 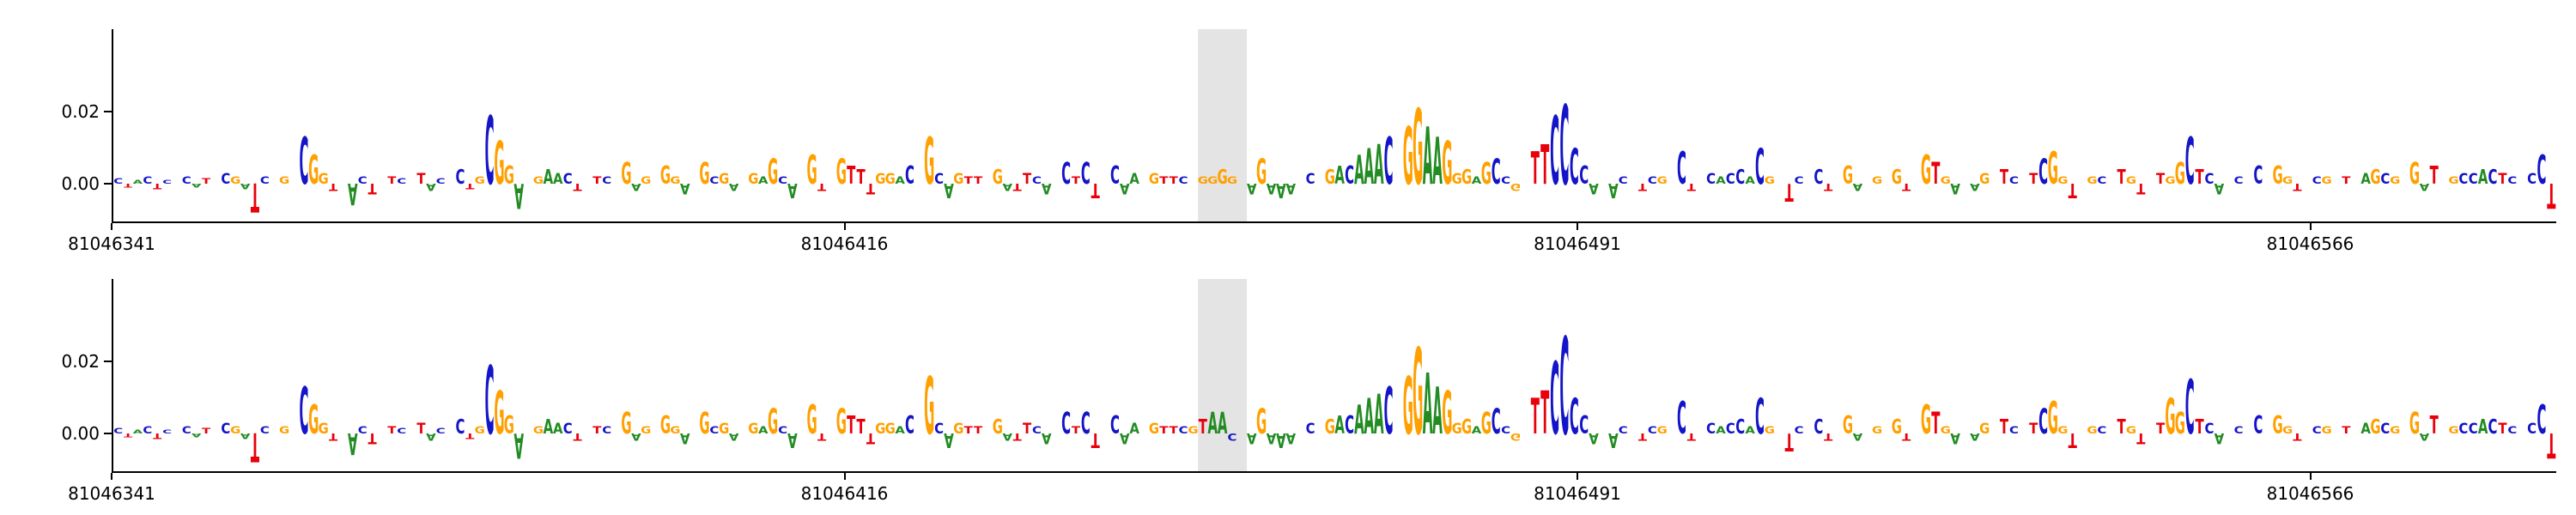 I want to click on xtick-label: 81046341, so click(x=112, y=243).